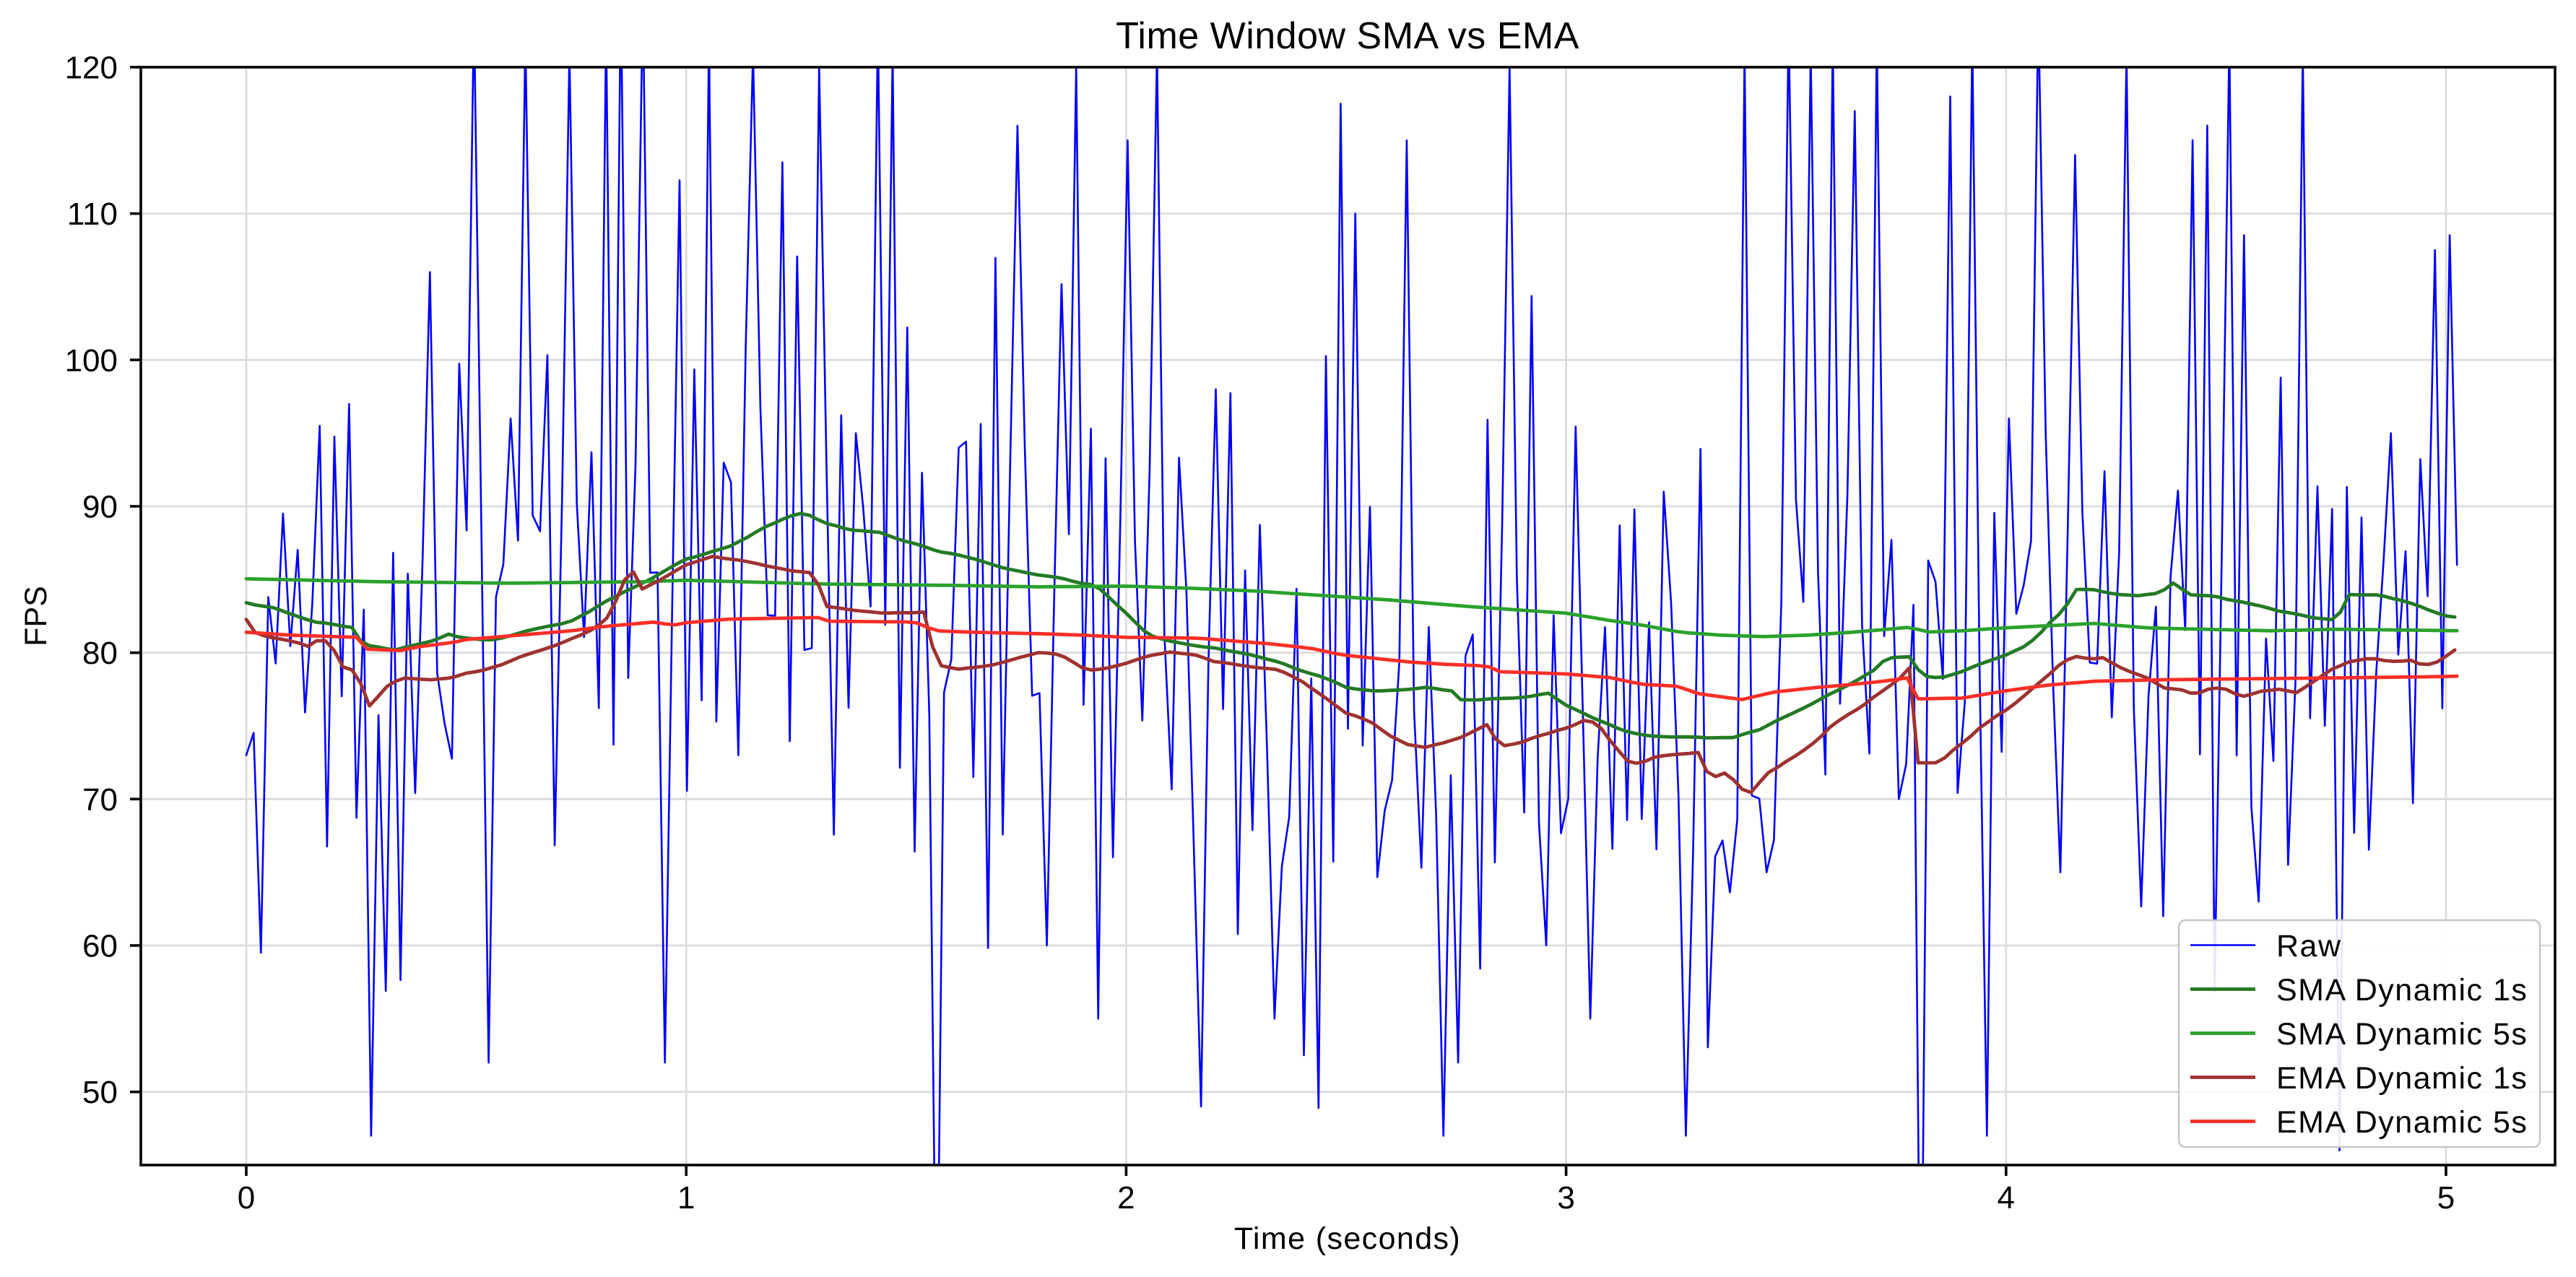 The width and height of the screenshot is (2576, 1277). What do you see at coordinates (2006, 1198) in the screenshot?
I see `svg-text: 4` at bounding box center [2006, 1198].